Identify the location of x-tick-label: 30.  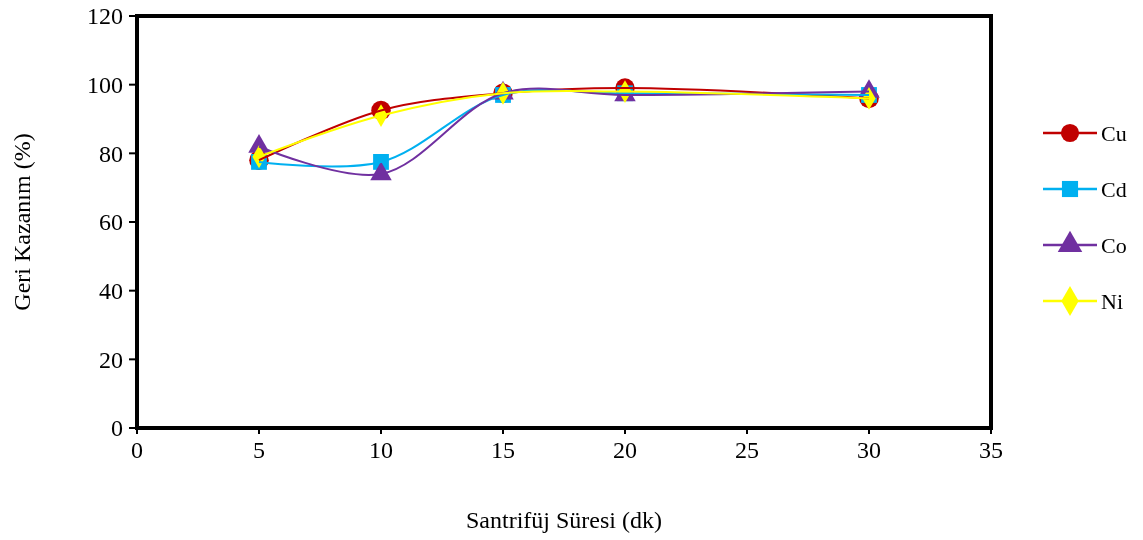
(869, 450).